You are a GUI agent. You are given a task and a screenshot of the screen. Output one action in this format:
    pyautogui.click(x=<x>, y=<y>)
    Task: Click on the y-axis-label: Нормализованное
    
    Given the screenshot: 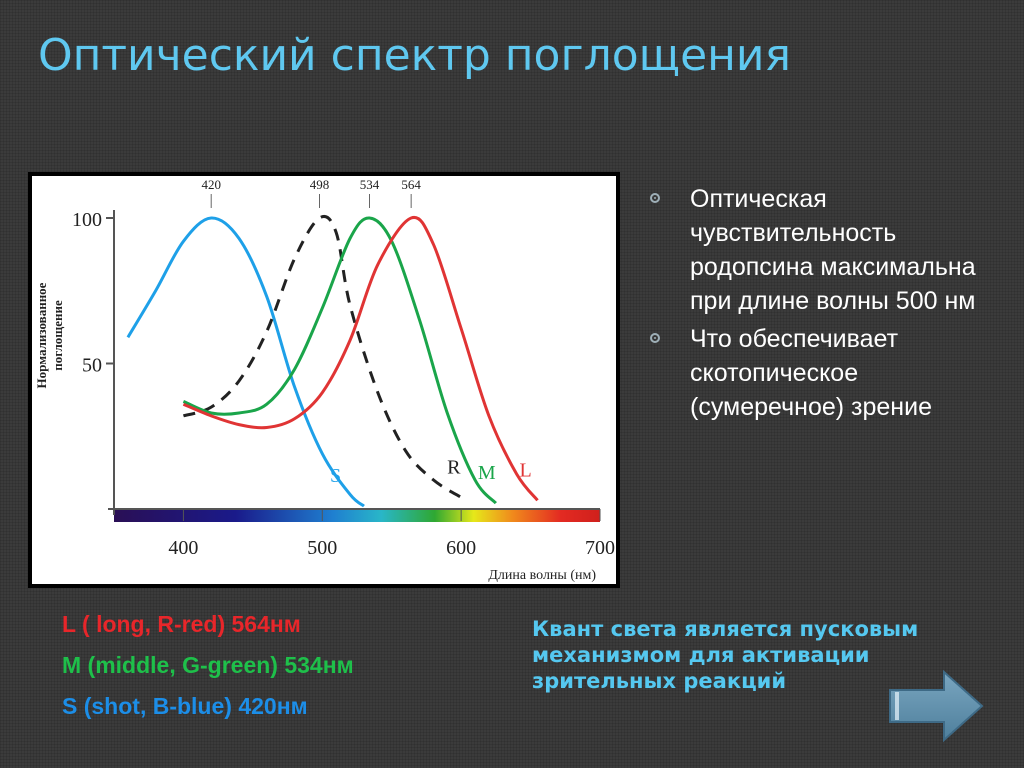 What is the action you would take?
    pyautogui.click(x=41, y=335)
    